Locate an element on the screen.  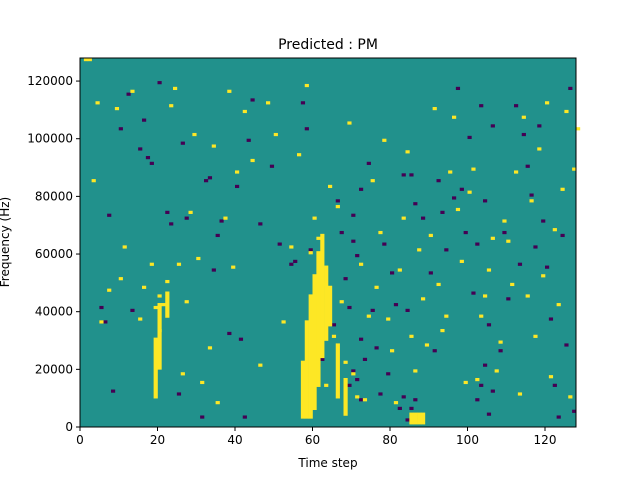
y-tick-label: 0 is located at coordinates (69, 427).